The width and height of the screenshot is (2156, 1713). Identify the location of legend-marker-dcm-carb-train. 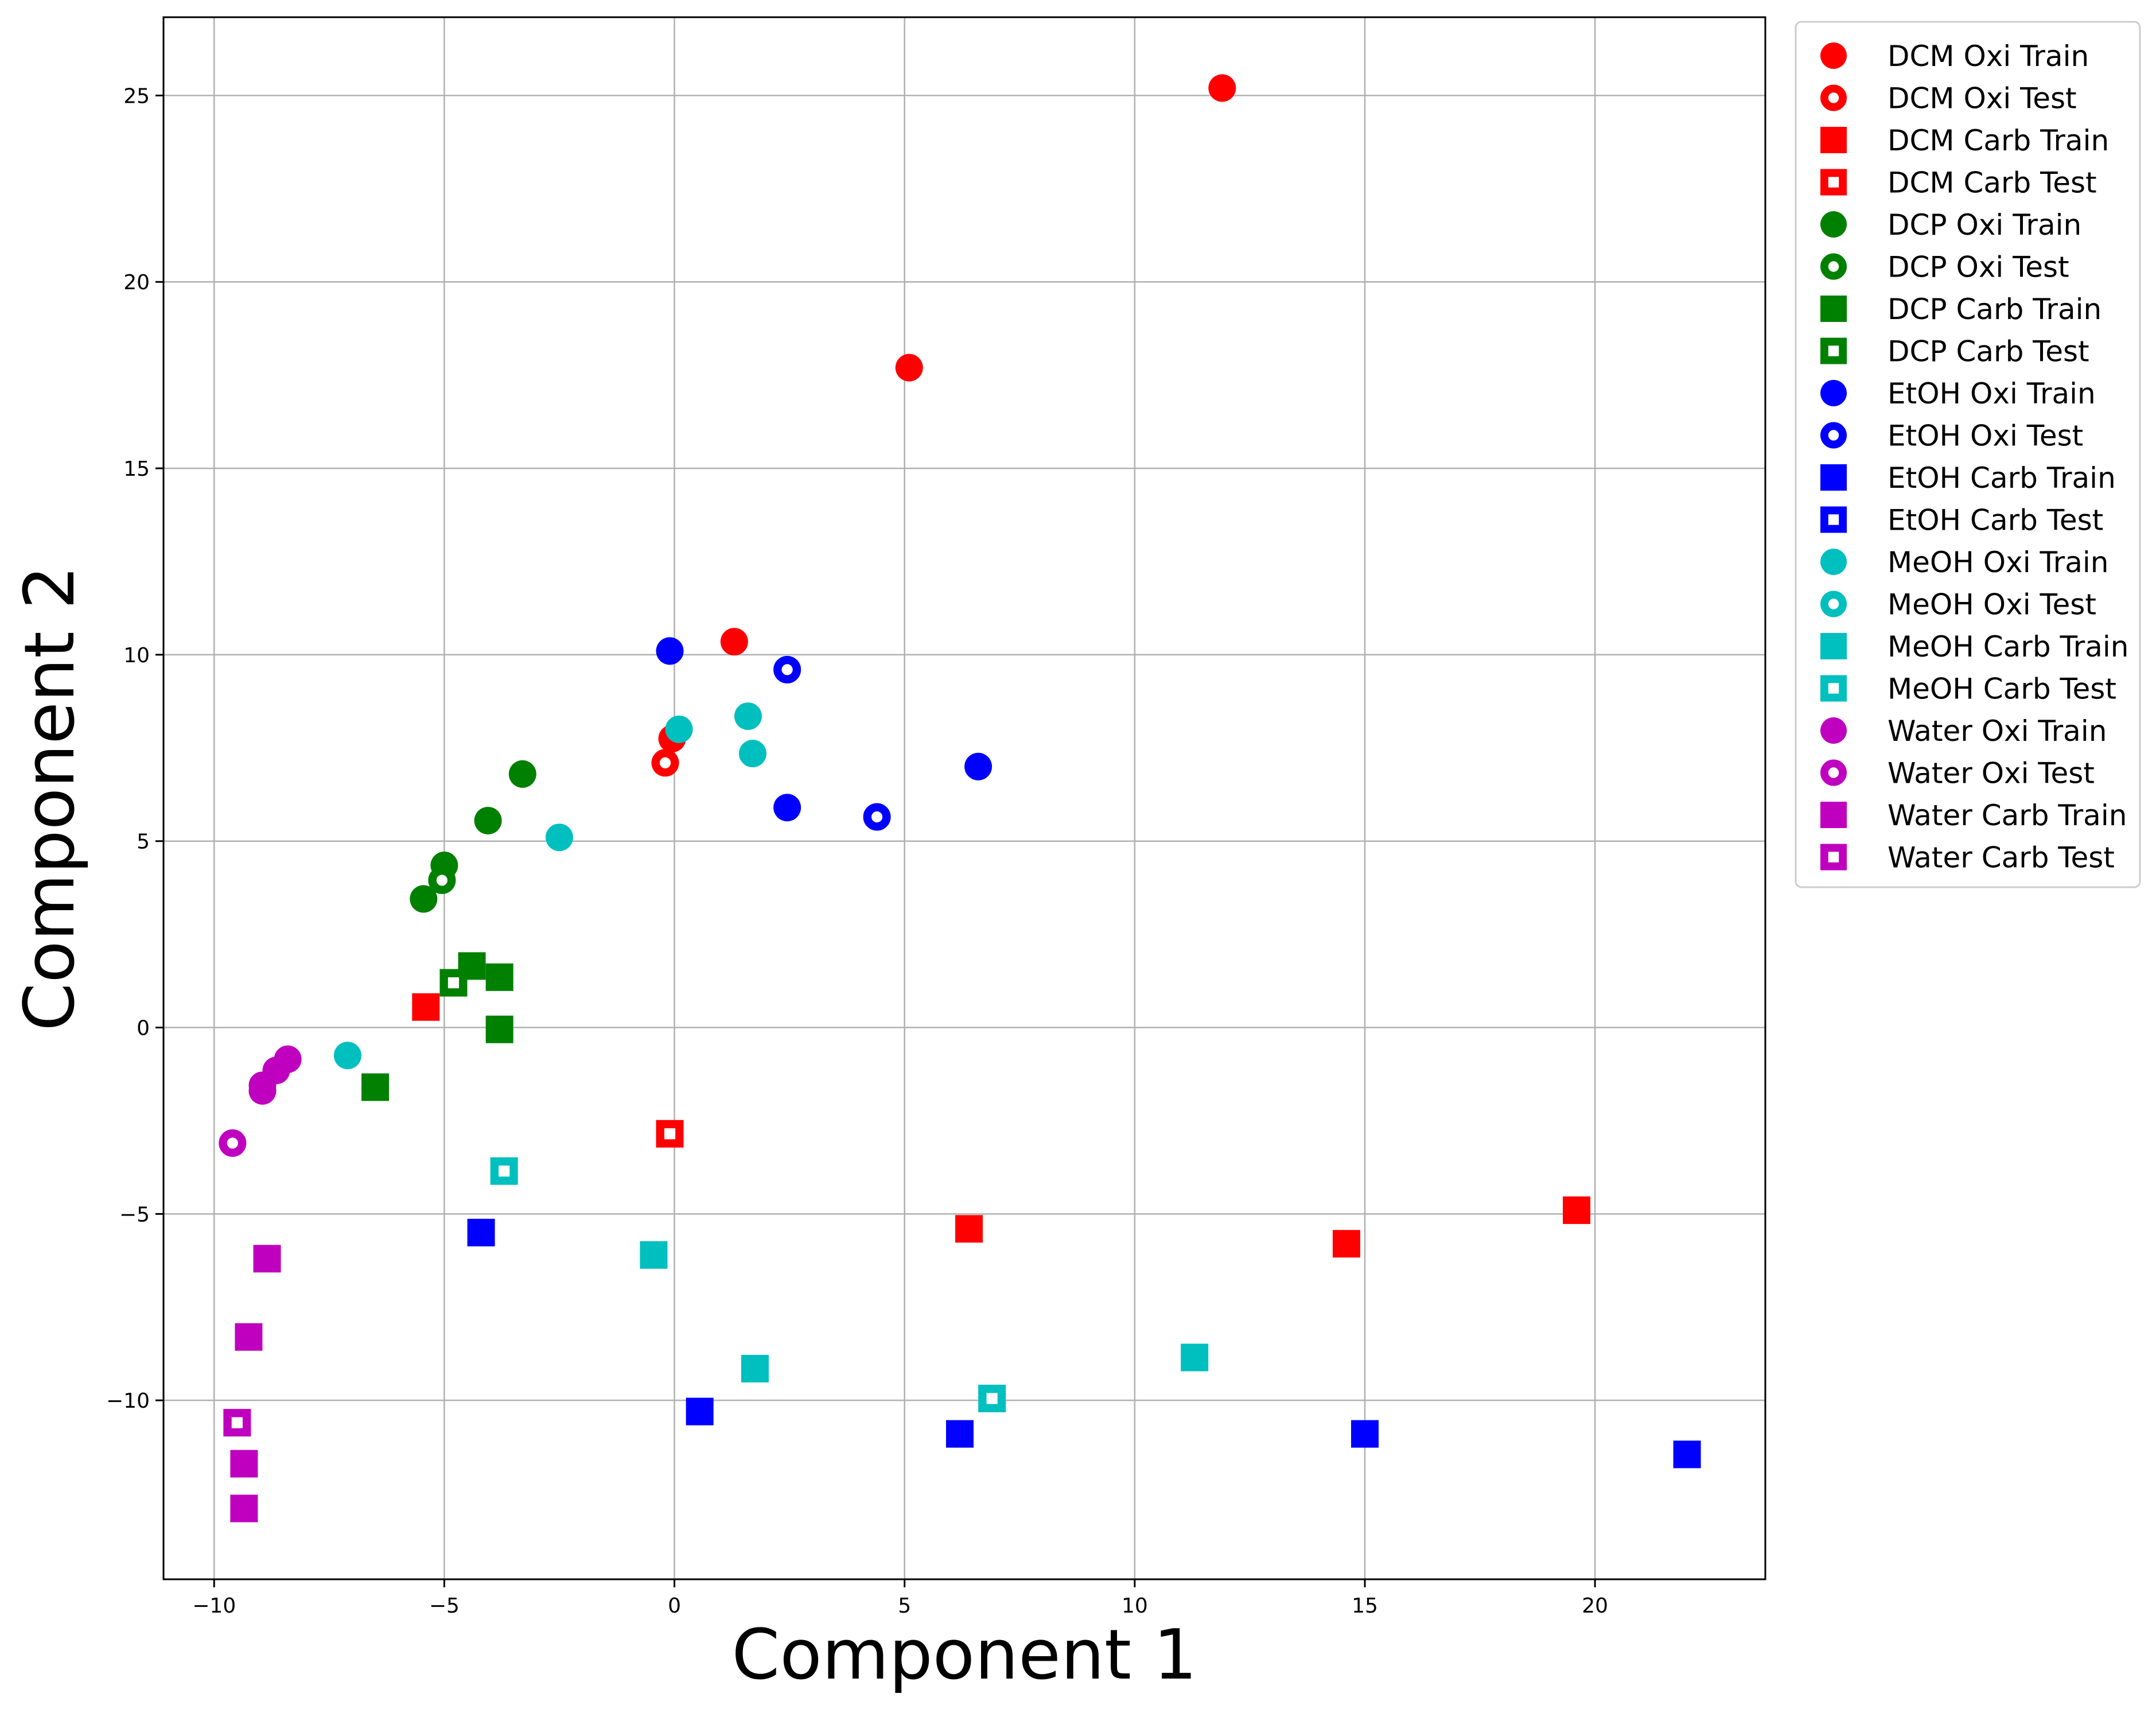
(1833, 140).